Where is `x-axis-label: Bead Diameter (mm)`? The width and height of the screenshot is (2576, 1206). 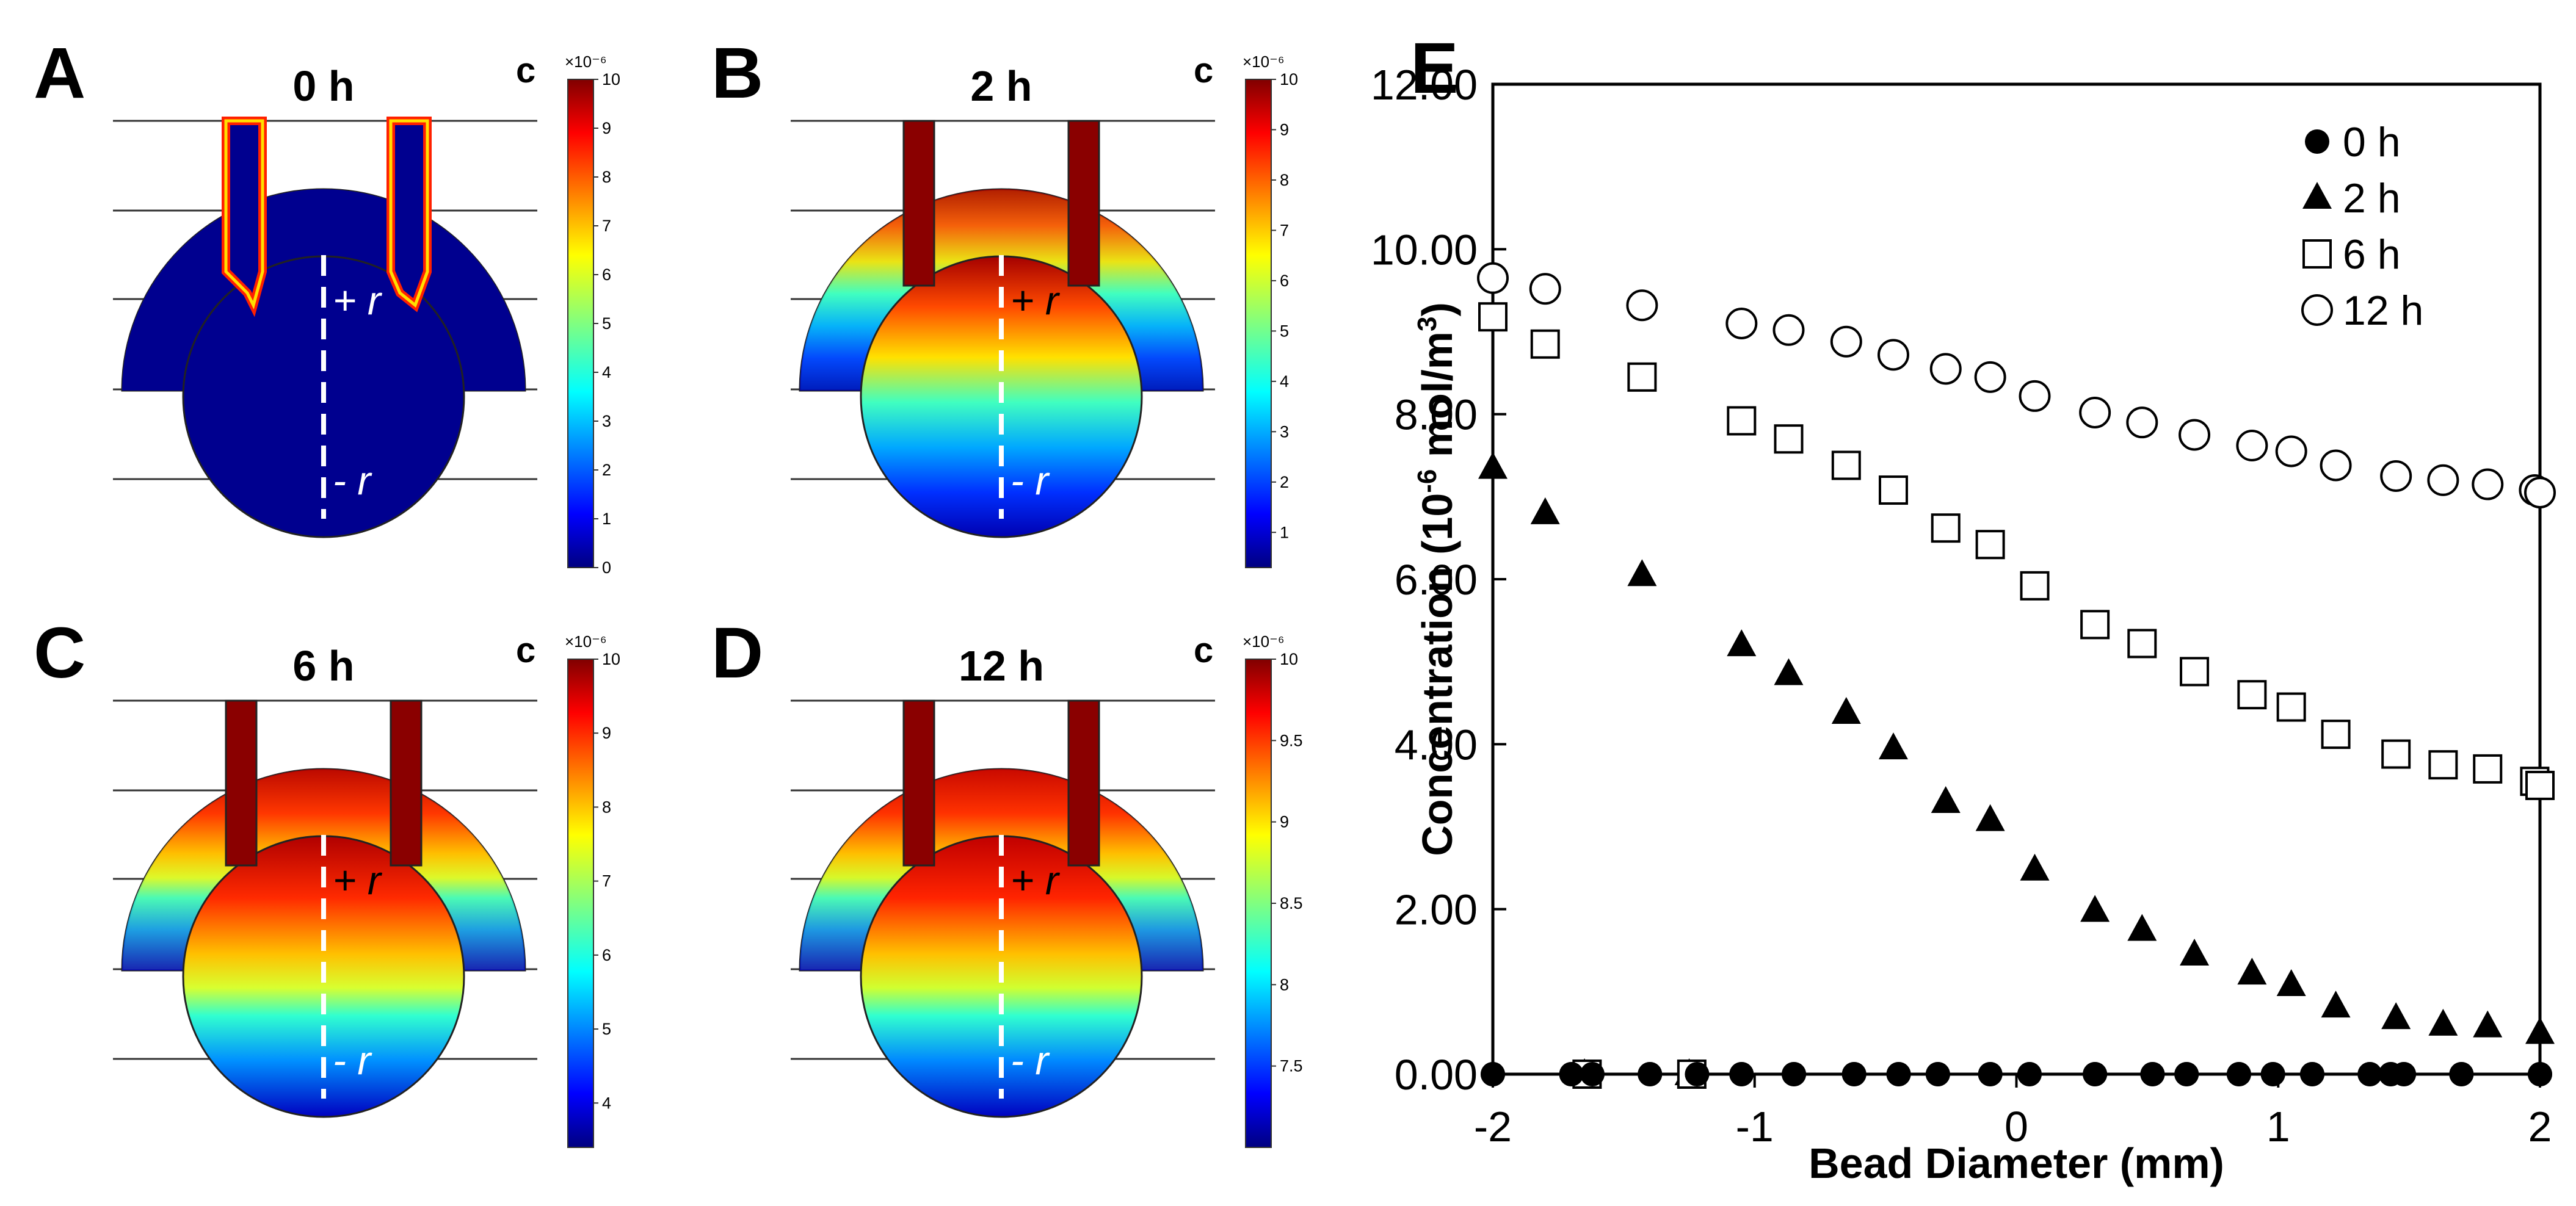
x-axis-label: Bead Diameter (mm) is located at coordinates (2016, 1163).